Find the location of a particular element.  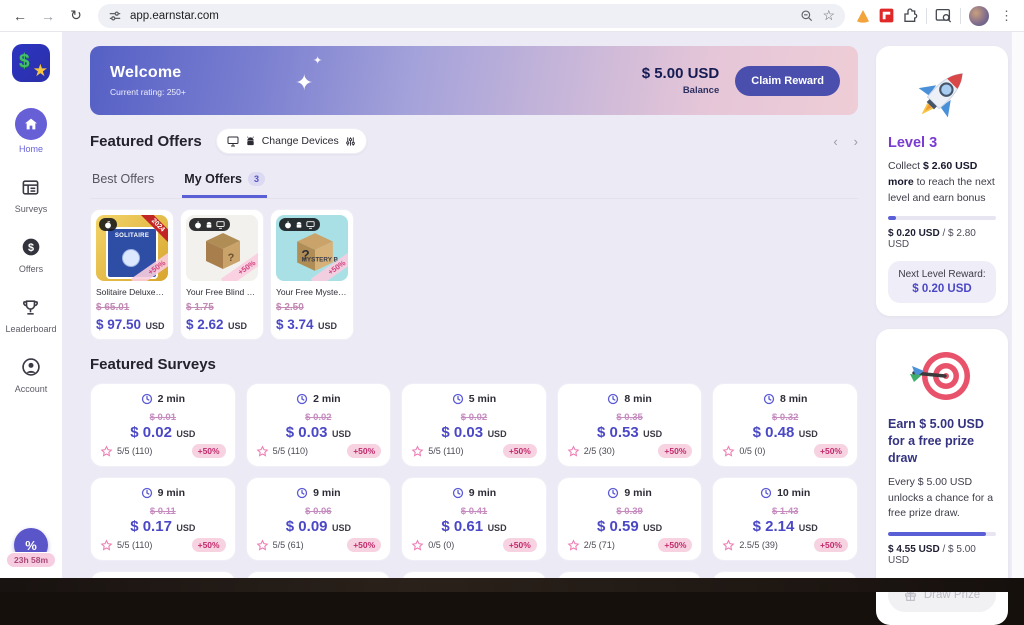

survey-card: 9 min $ 0.39 $ 0.59 USD 2/5 (71) +50% is located at coordinates (629, 519).